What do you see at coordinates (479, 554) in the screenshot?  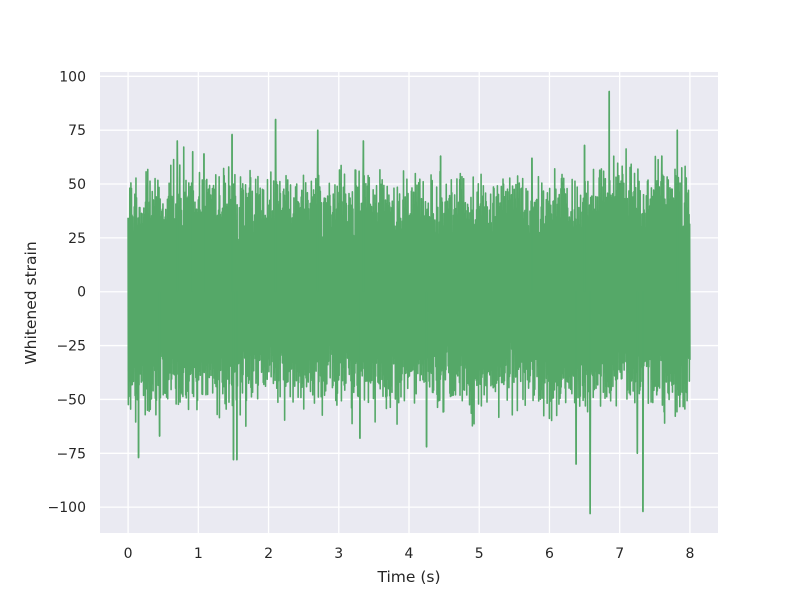 I see `x-tick-label: 5` at bounding box center [479, 554].